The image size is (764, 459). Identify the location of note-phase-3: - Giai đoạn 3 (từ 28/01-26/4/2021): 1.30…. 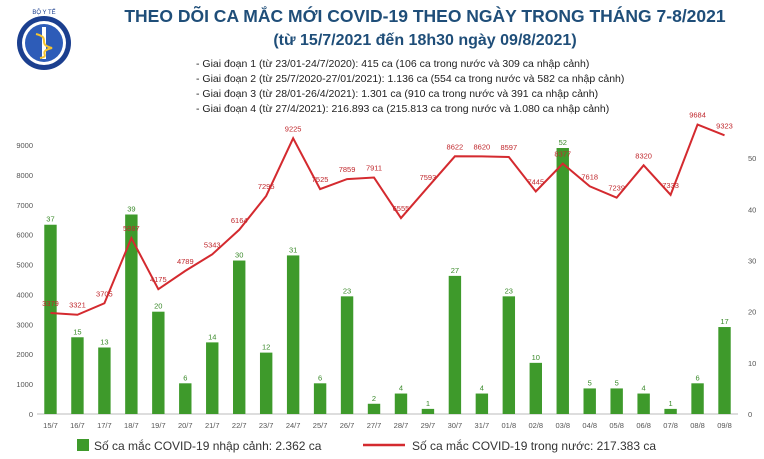
(397, 94).